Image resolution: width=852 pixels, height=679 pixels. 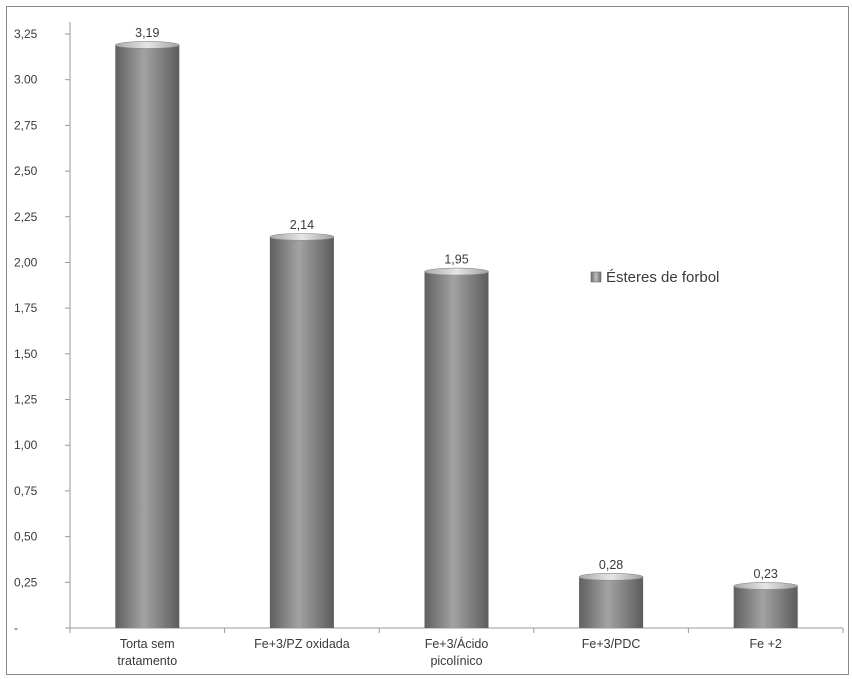 I want to click on y-tick-label: 1,50, so click(x=26, y=354).